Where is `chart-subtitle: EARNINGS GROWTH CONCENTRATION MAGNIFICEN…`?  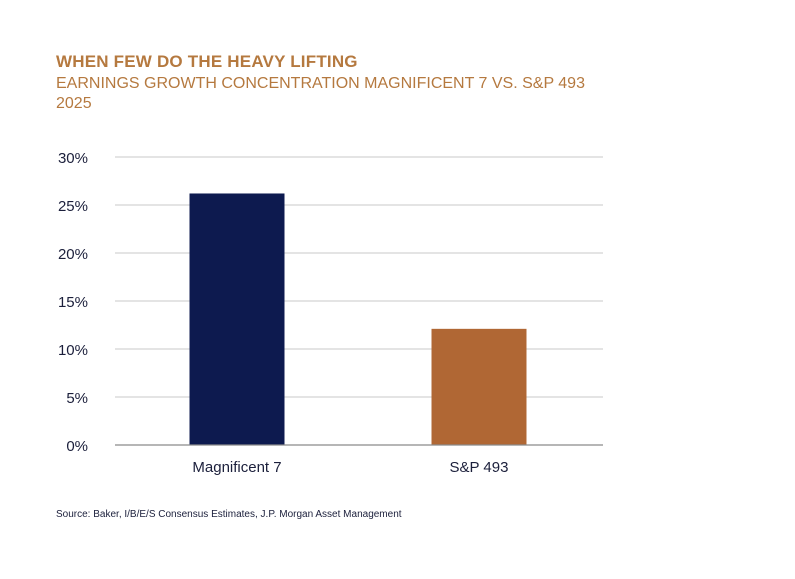 chart-subtitle: EARNINGS GROWTH CONCENTRATION MAGNIFICEN… is located at coordinates (356, 94).